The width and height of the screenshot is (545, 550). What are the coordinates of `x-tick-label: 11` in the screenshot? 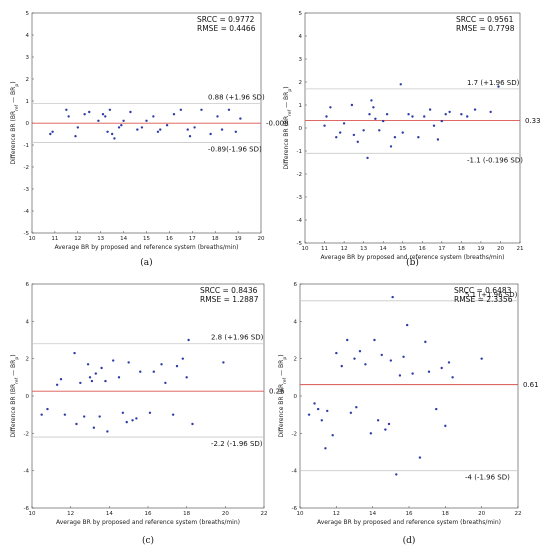 It's located at (54, 239).